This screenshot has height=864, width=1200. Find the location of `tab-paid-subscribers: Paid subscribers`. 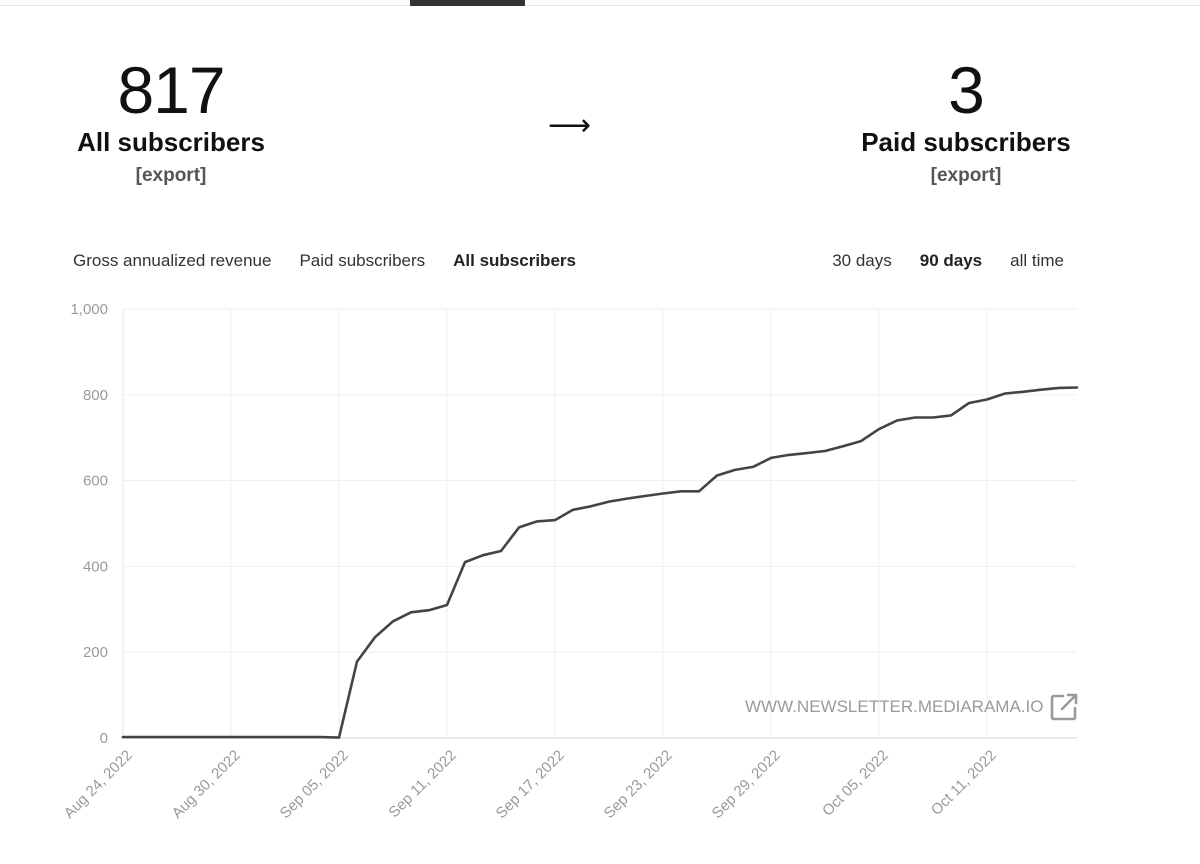

tab-paid-subscribers: Paid subscribers is located at coordinates (362, 260).